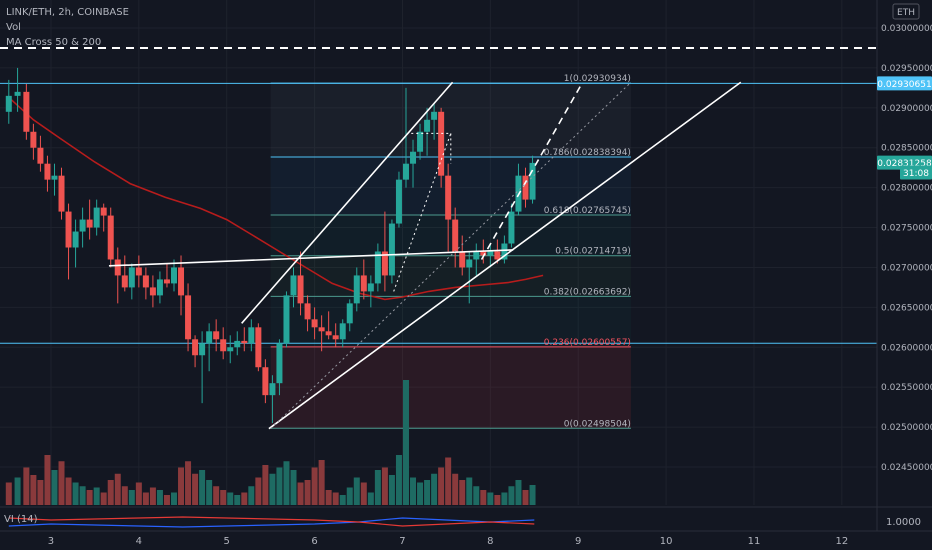  Describe the element at coordinates (490, 541) in the screenshot. I see `time-tick-label: 8` at that location.